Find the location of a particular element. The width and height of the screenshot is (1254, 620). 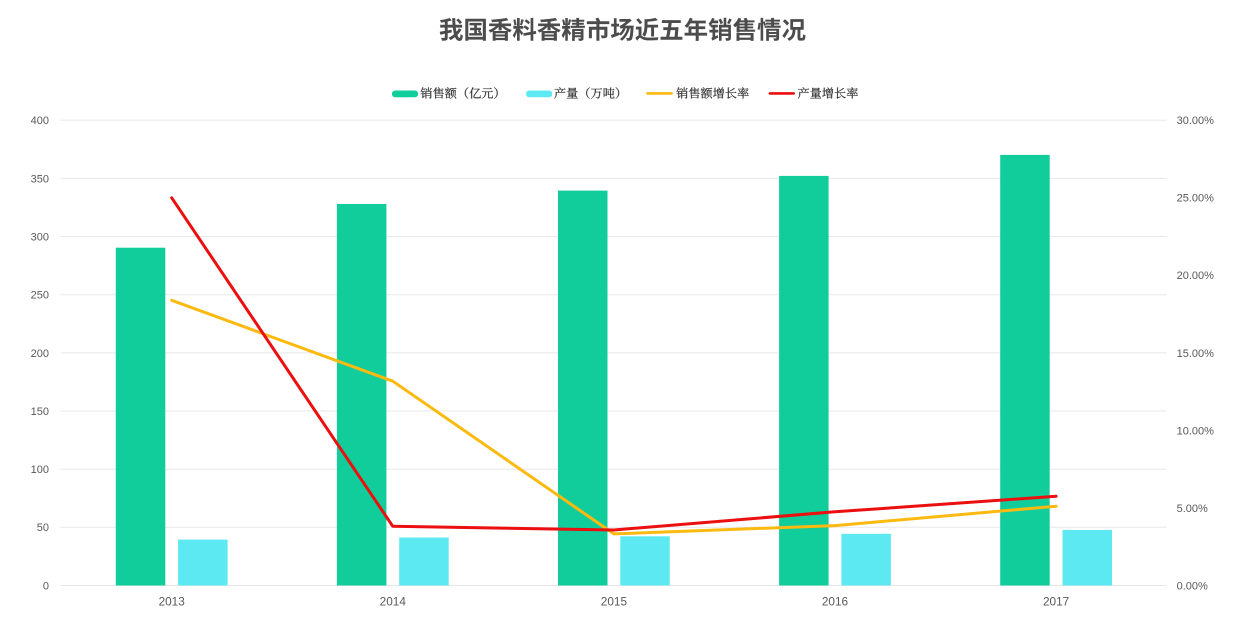

svg-text: 2014 is located at coordinates (393, 601).